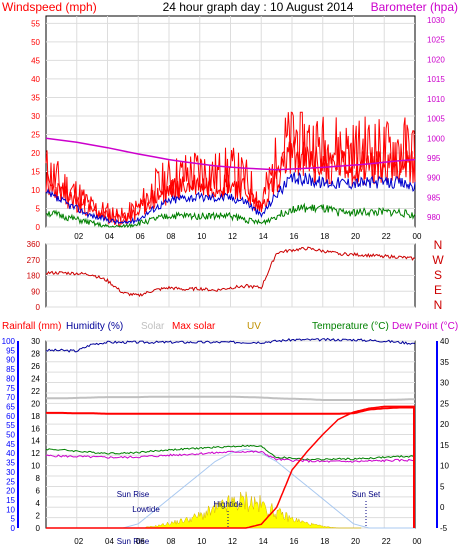  I want to click on barometer-tick-label: 985, so click(434, 197).